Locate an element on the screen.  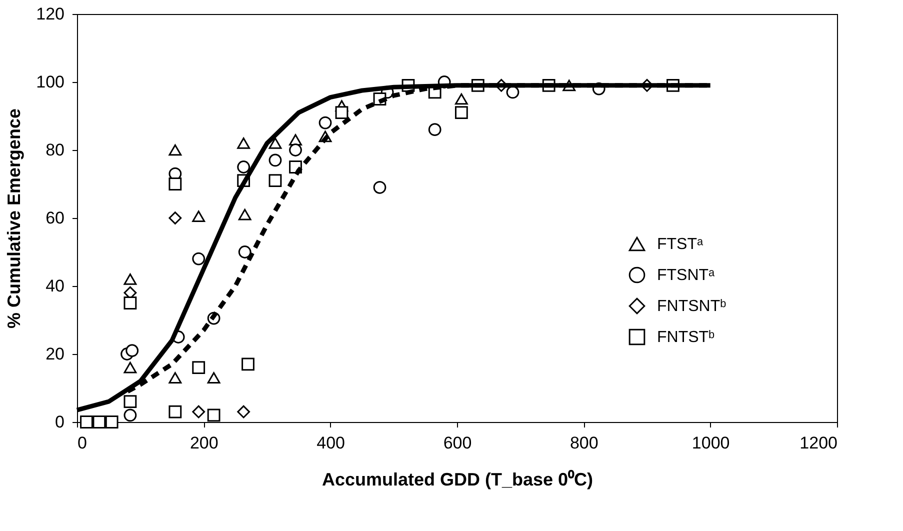
x-tick-label: 1200 is located at coordinates (819, 443).